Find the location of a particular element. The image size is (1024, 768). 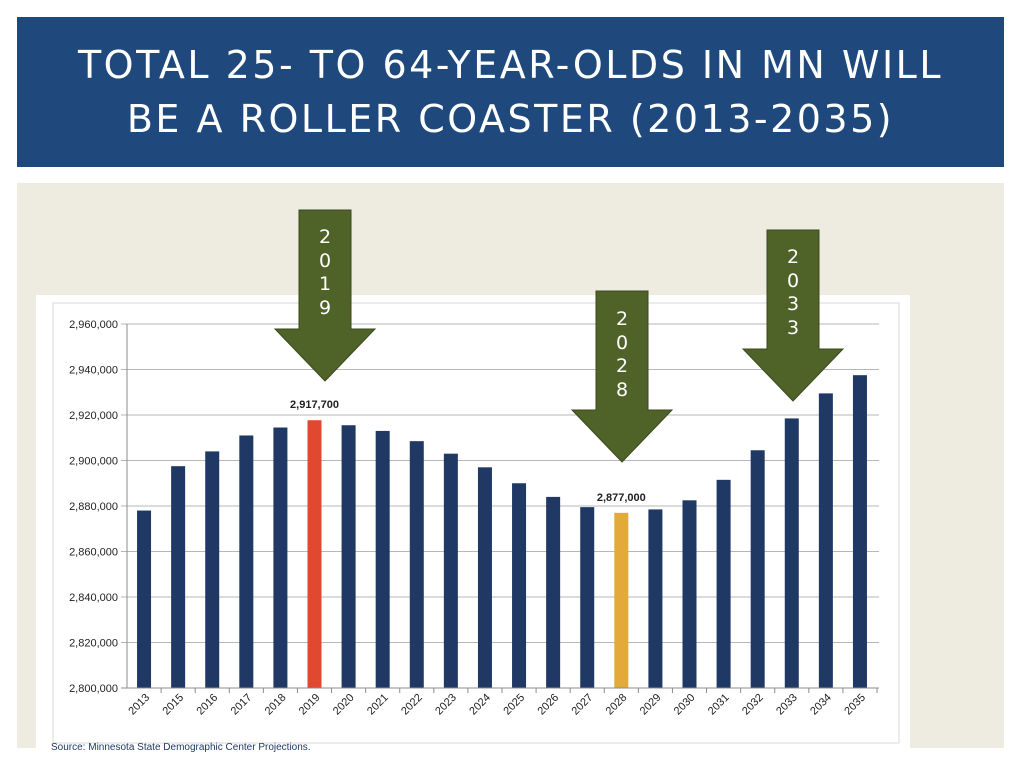

x-tick-label: 2018 is located at coordinates (276, 705).